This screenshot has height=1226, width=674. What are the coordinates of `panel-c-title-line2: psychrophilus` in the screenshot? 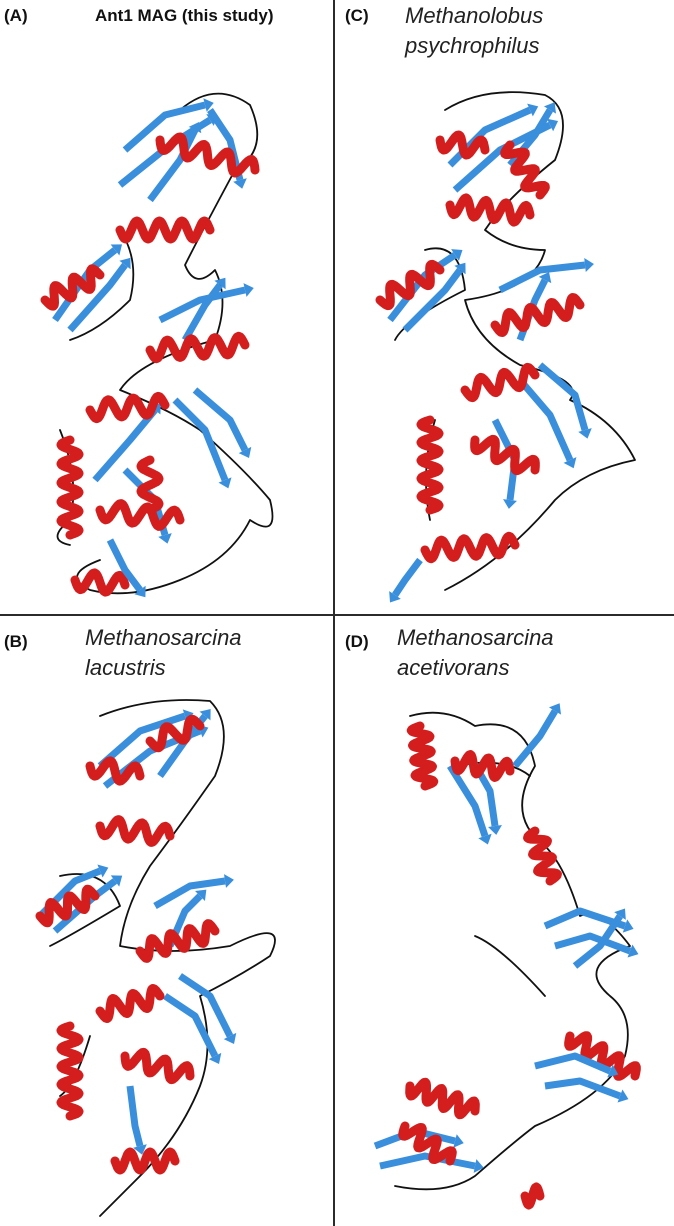 It's located at (472, 45).